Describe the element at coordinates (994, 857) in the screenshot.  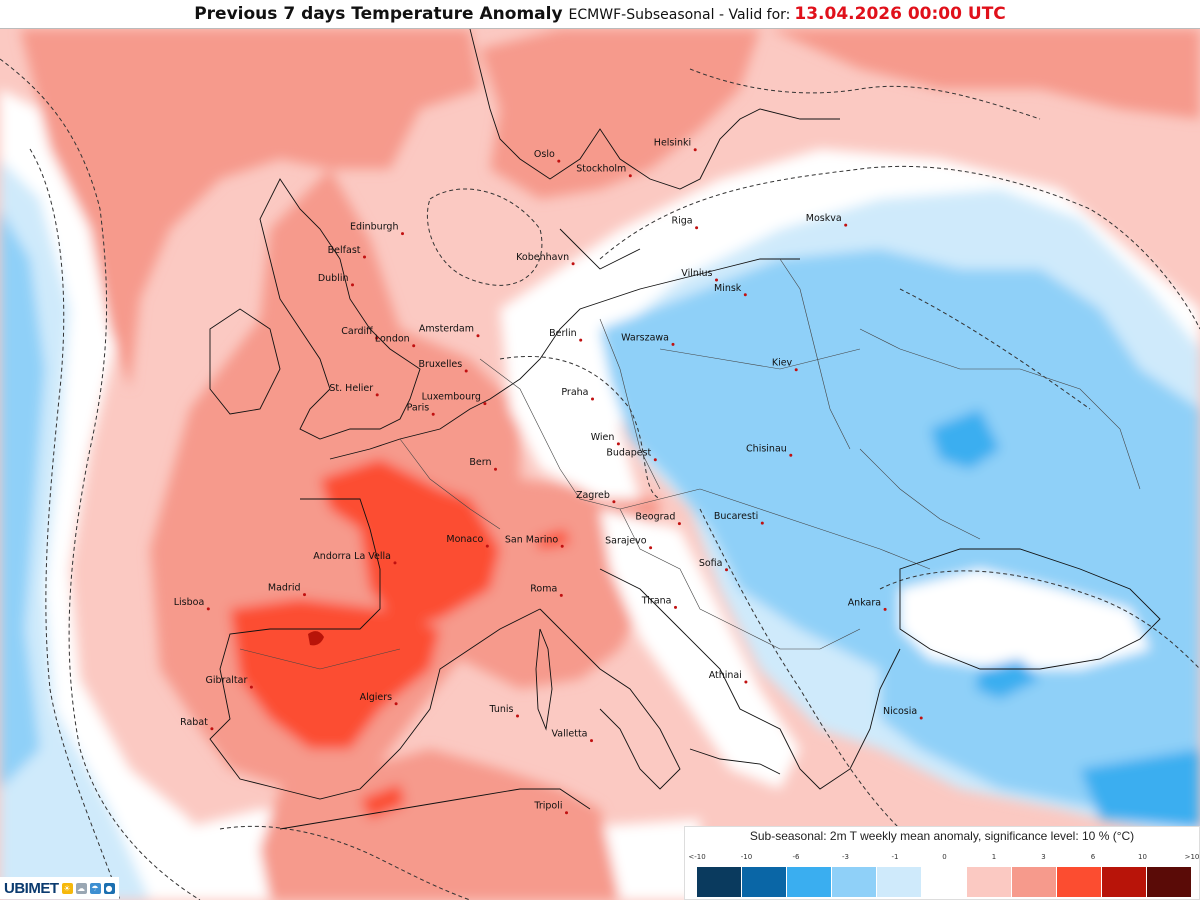
I see `legend-tick-label: 1` at that location.